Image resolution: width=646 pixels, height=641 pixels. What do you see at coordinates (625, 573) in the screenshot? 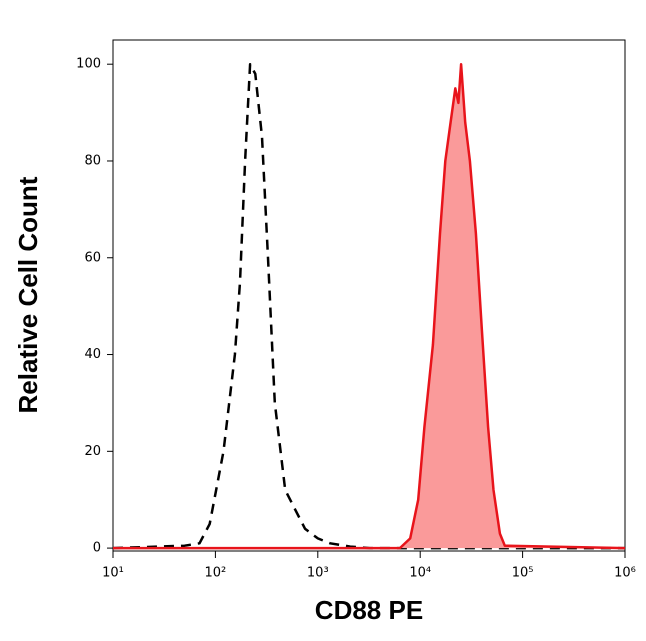
I see `x-tick-label: 10⁶` at bounding box center [625, 573].